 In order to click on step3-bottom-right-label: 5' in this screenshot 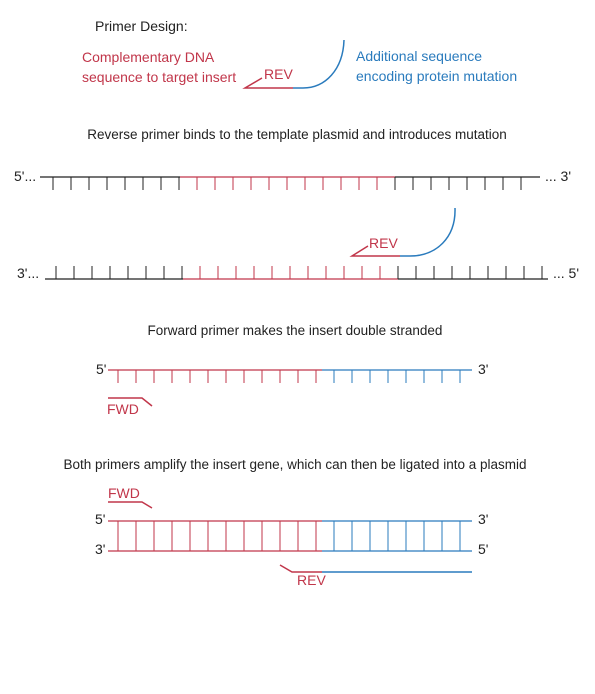, I will do `click(483, 549)`.